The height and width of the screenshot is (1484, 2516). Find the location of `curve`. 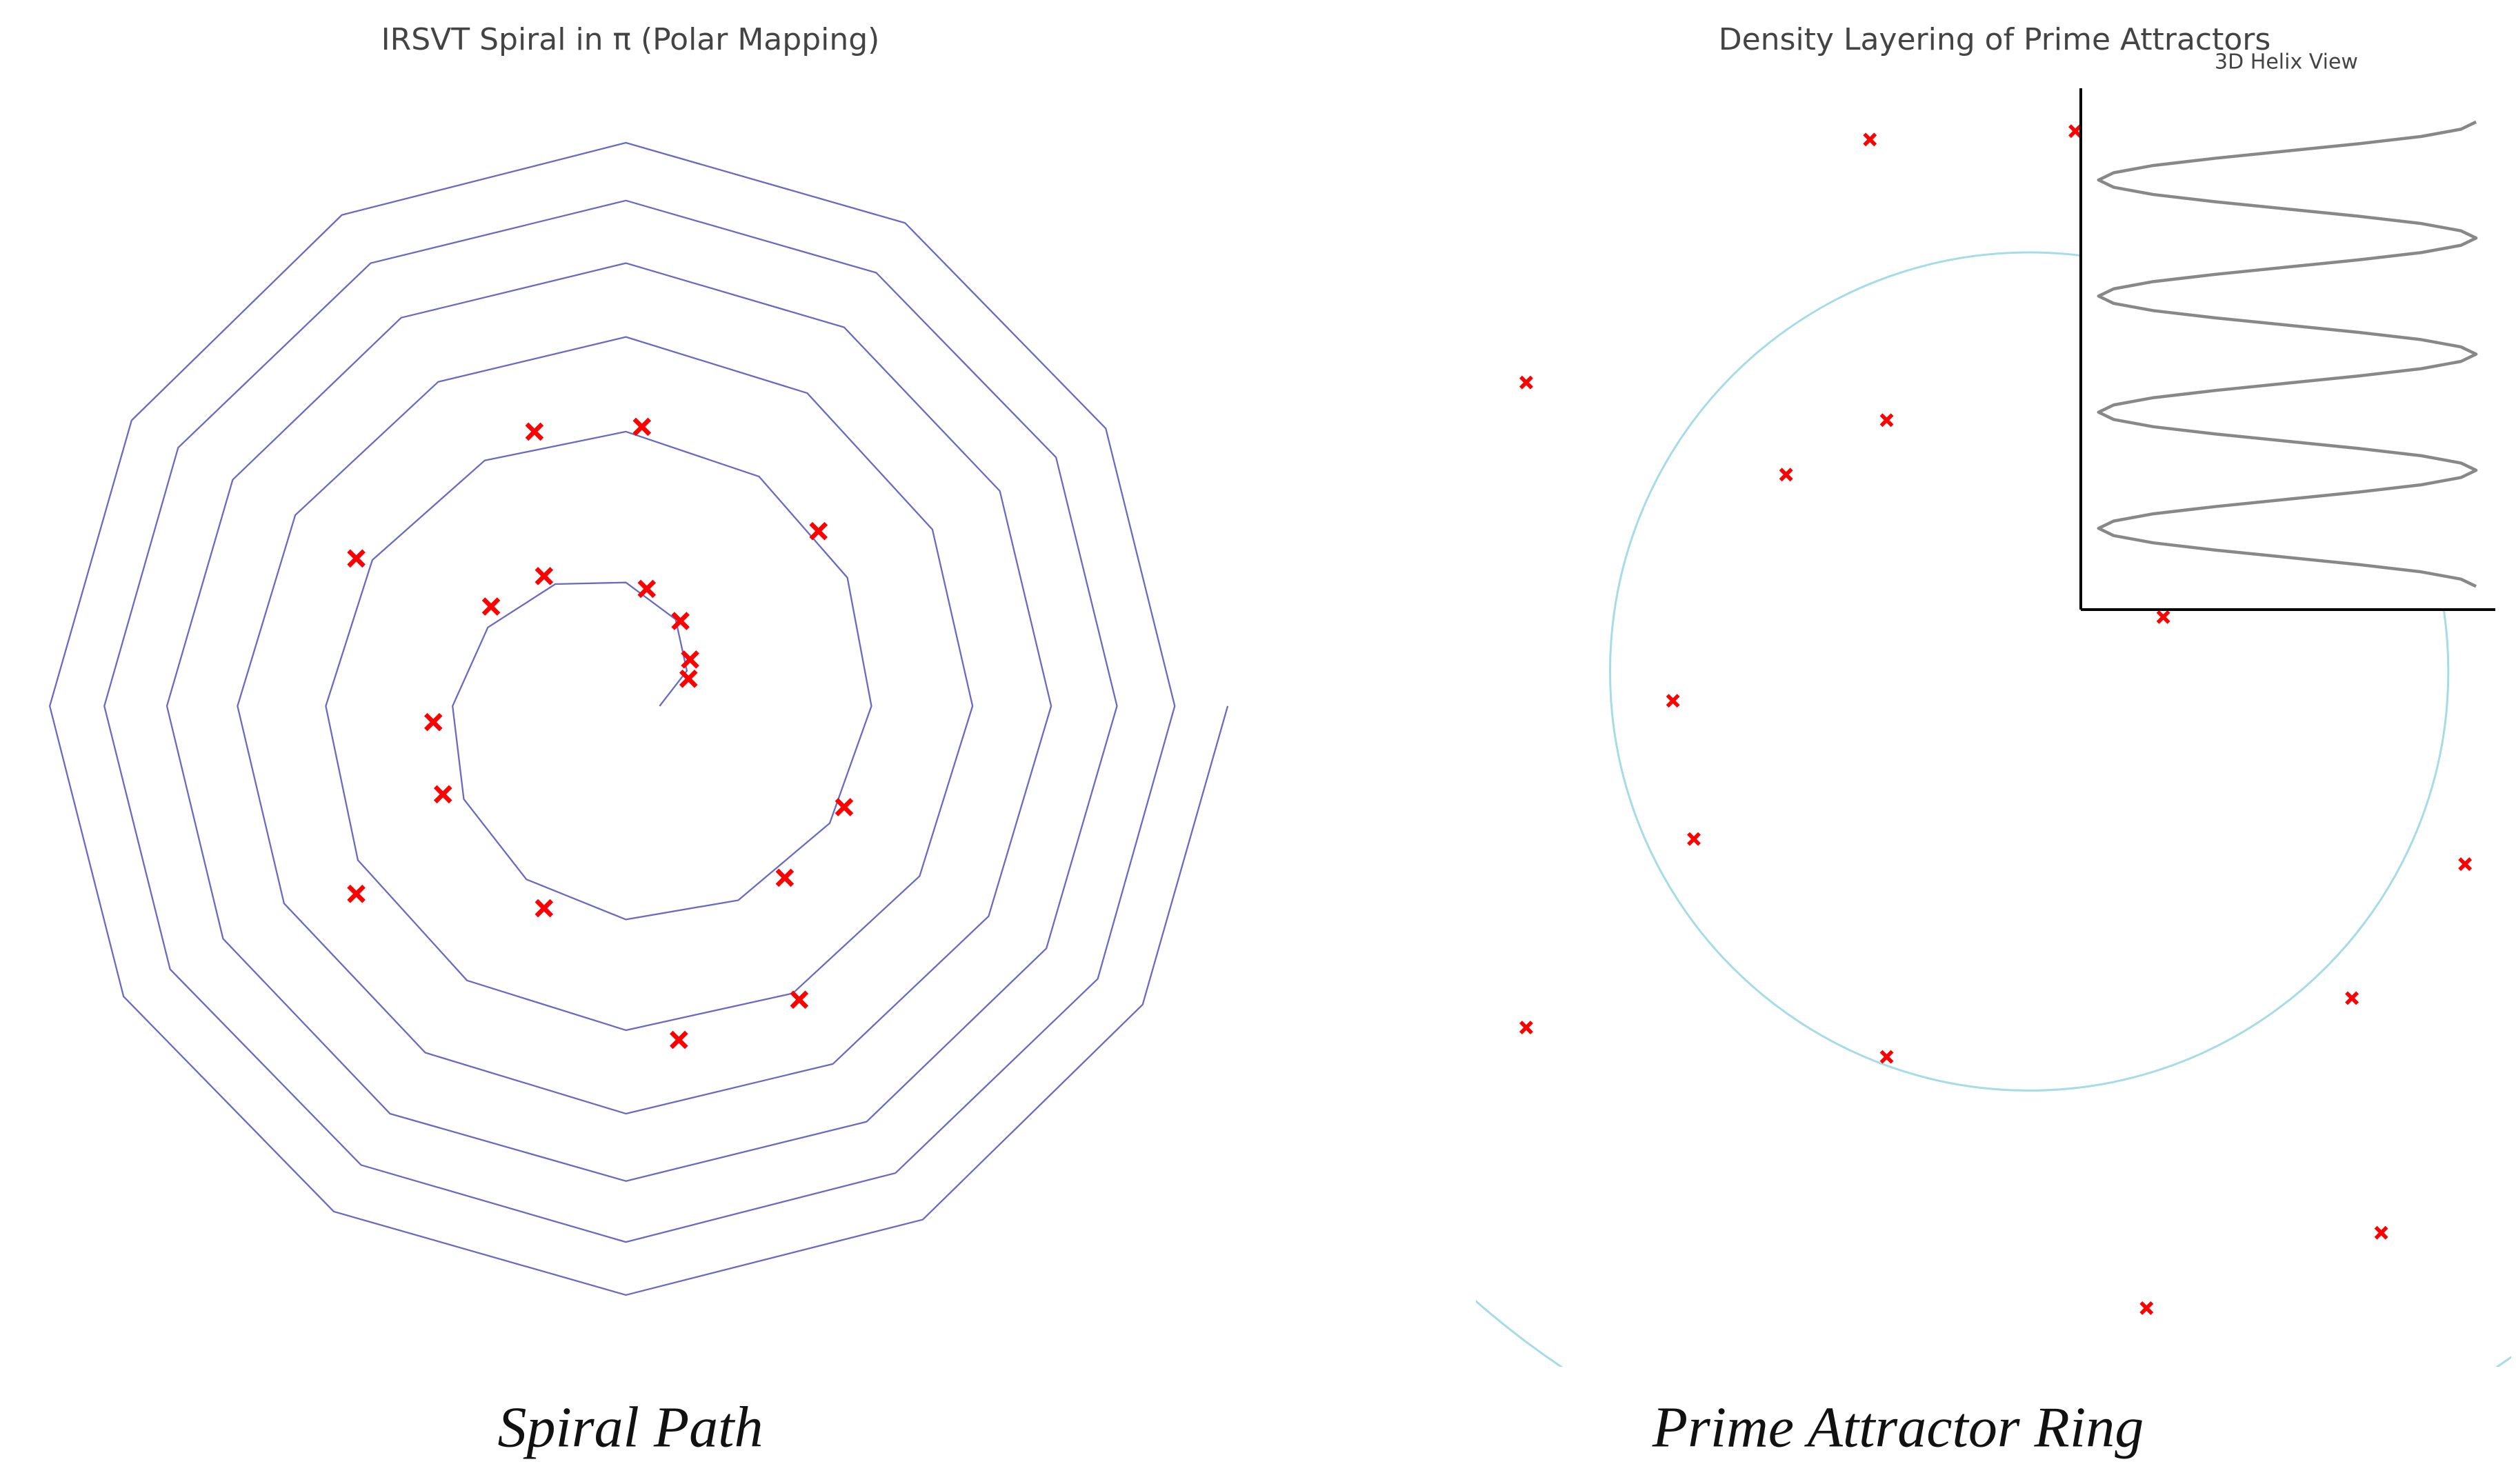

curve is located at coordinates (2287, 354).